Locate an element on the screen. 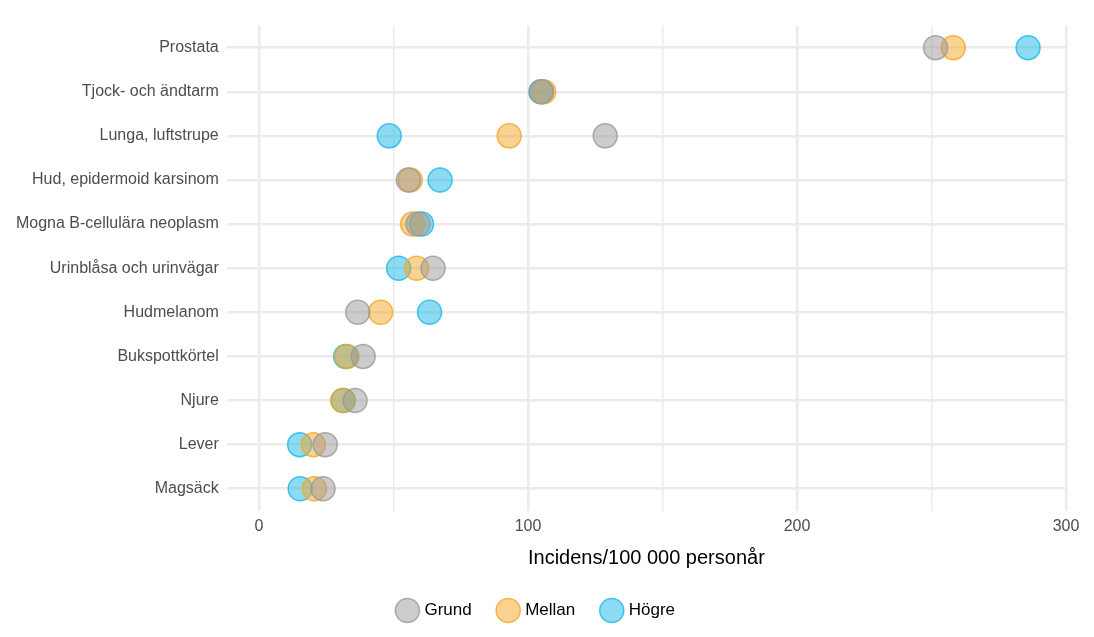  y-tick-label: Magsäck is located at coordinates (187, 488).